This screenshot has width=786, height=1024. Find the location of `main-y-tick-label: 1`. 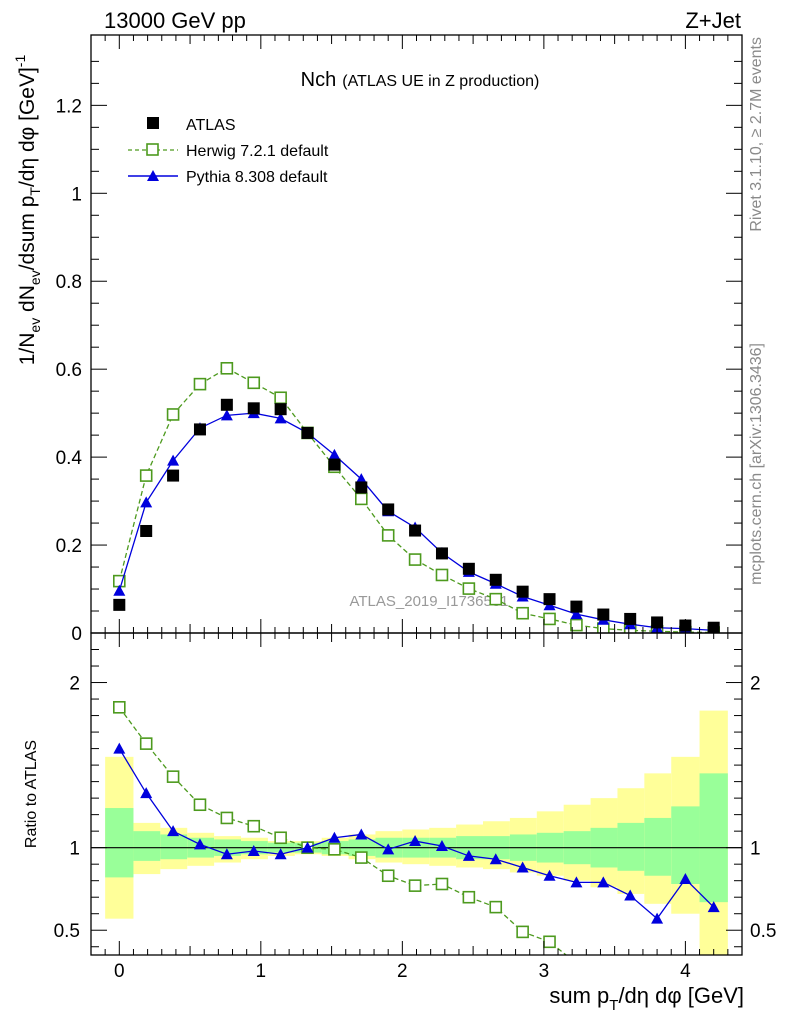

main-y-tick-label: 1 is located at coordinates (76, 194).